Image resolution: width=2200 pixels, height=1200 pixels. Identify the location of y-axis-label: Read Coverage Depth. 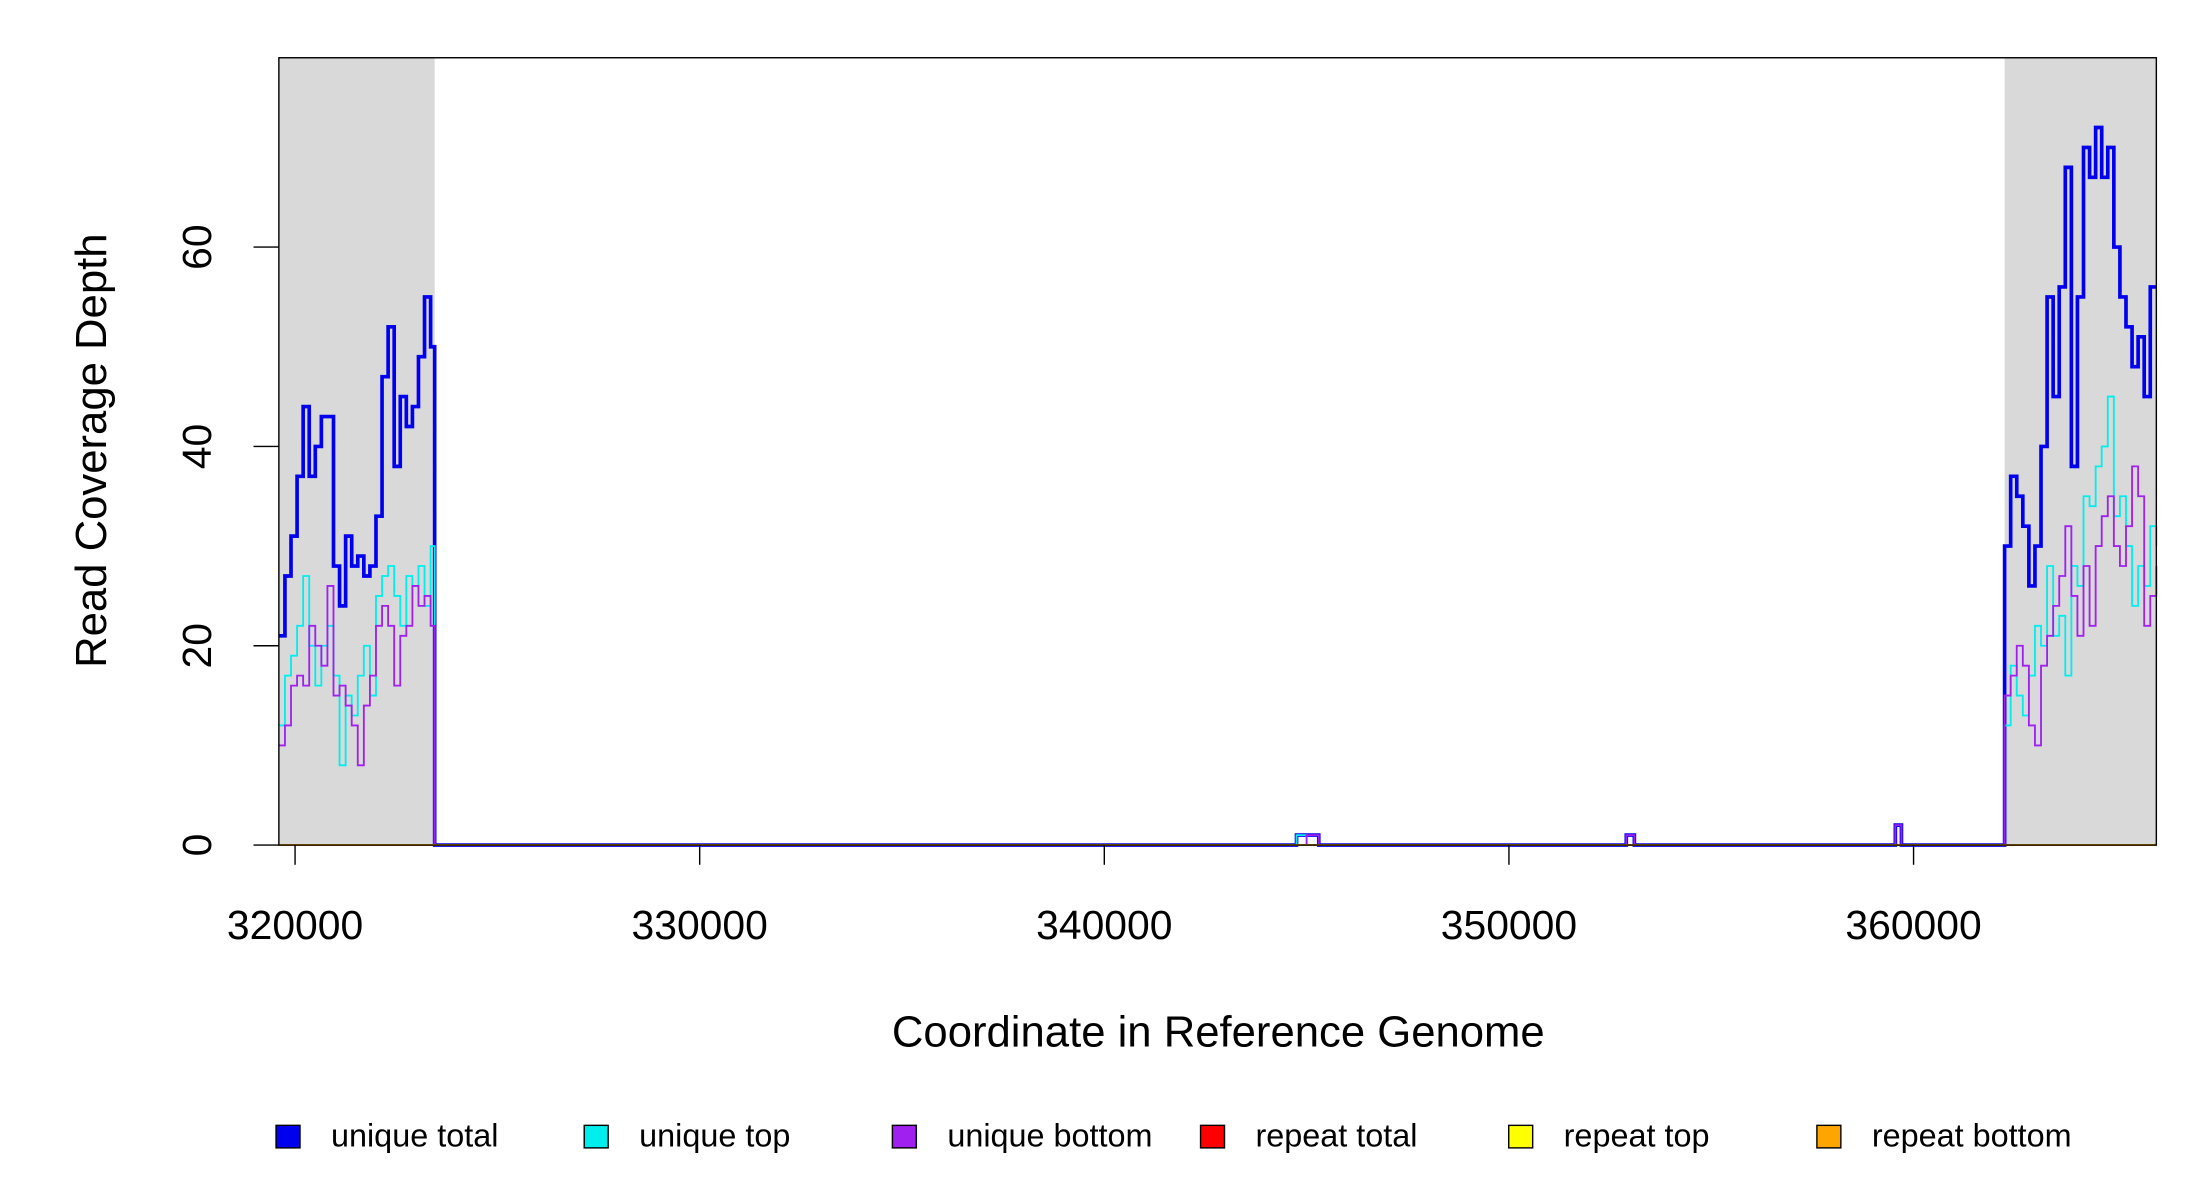
(91, 450).